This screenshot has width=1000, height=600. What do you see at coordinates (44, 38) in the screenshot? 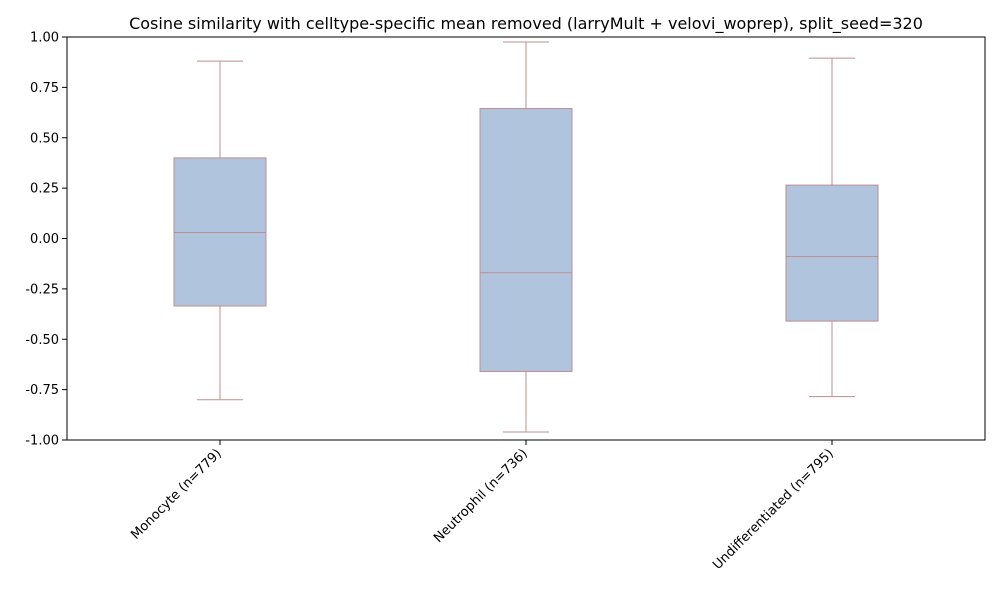
I see `y-tick-label: 1.00` at bounding box center [44, 38].